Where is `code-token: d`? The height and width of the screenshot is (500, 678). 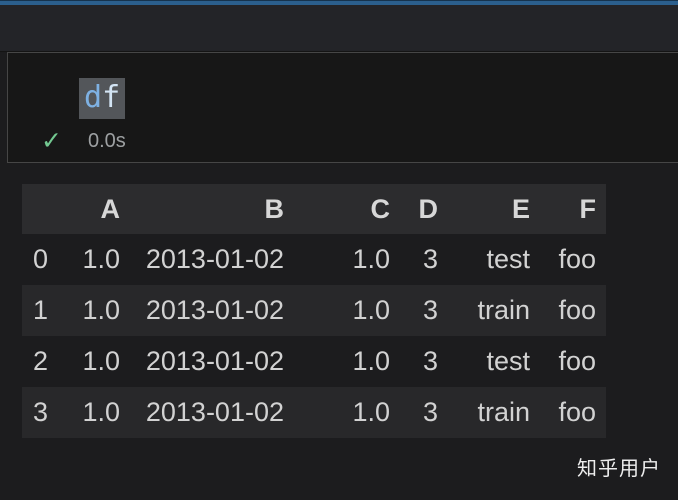 code-token: d is located at coordinates (93, 97).